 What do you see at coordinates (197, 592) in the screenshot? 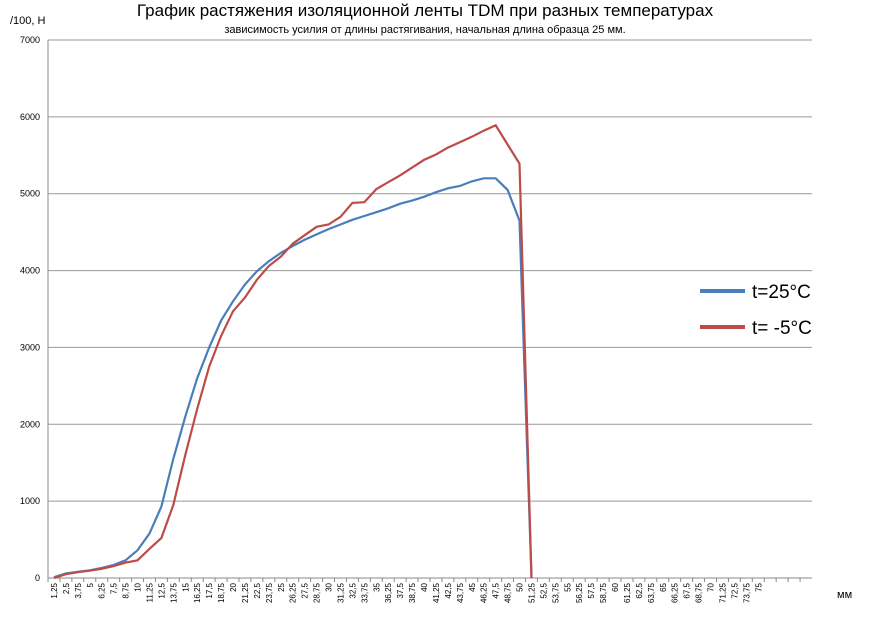
I see `x-tick-label: 16,25` at bounding box center [197, 592].